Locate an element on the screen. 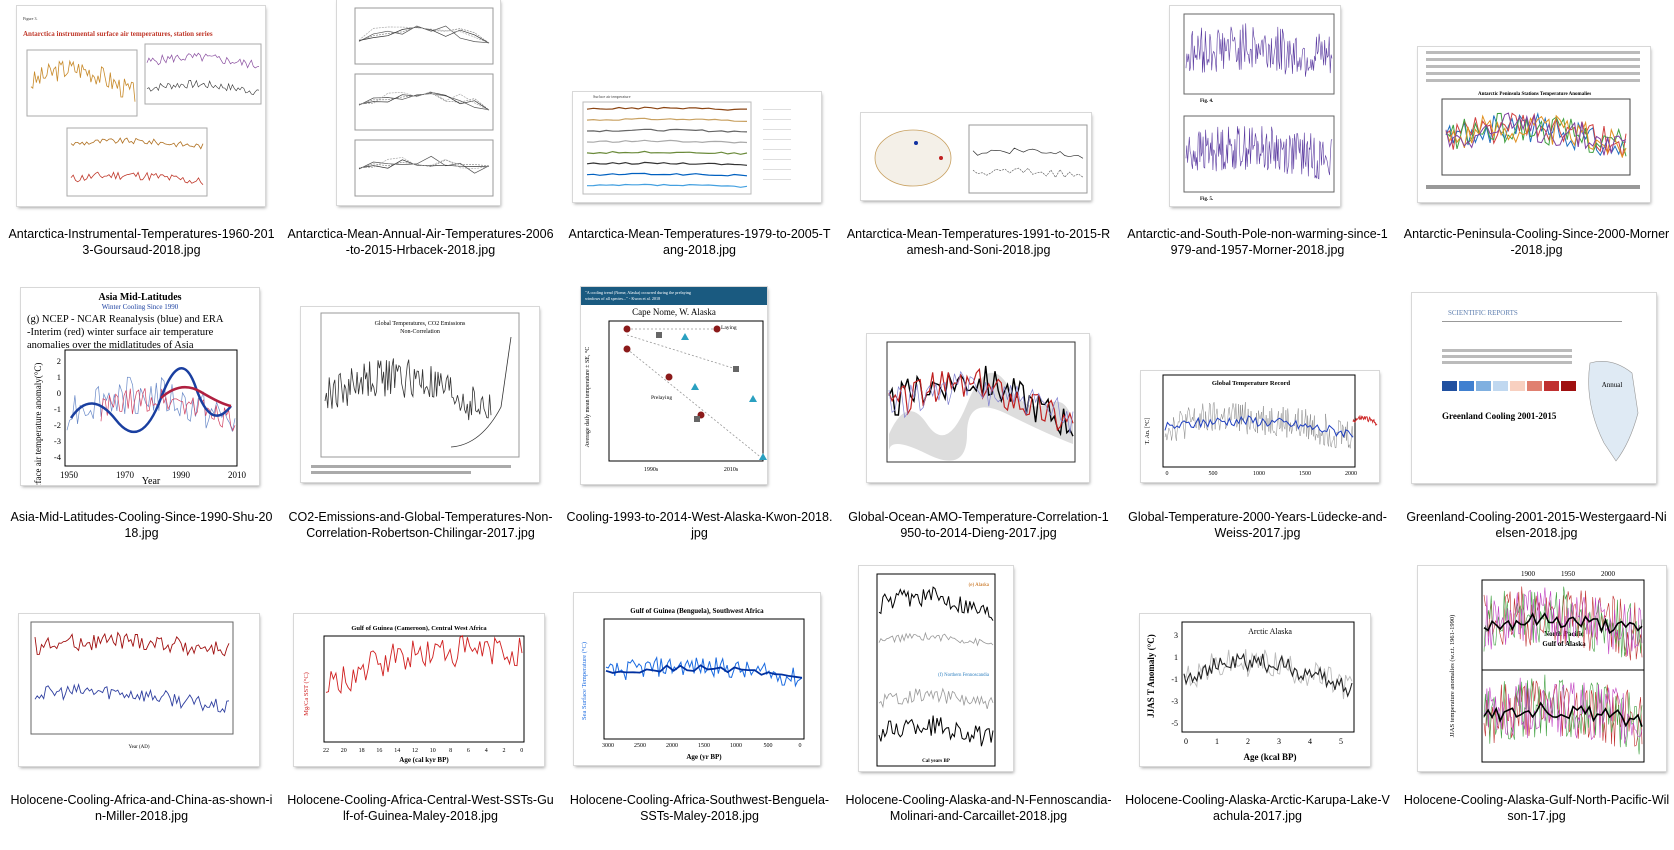 The image size is (1674, 850). thumb-title: Global Temperature Record is located at coordinates (1251, 383).